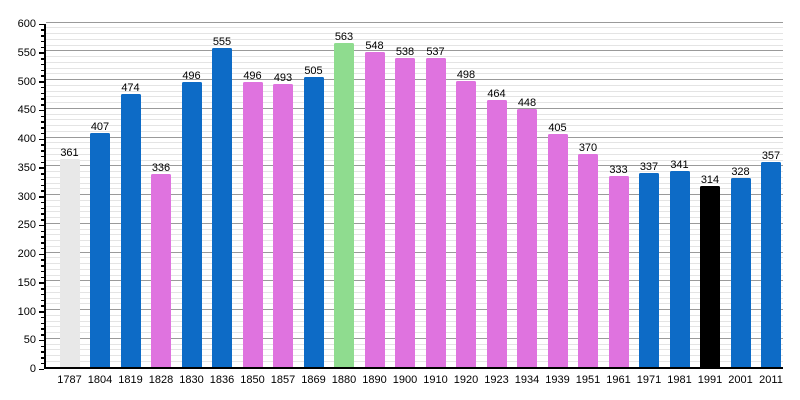 This screenshot has height=400, width=800. Describe the element at coordinates (466, 380) in the screenshot. I see `x-axis-tick-label-1920: 1920` at that location.